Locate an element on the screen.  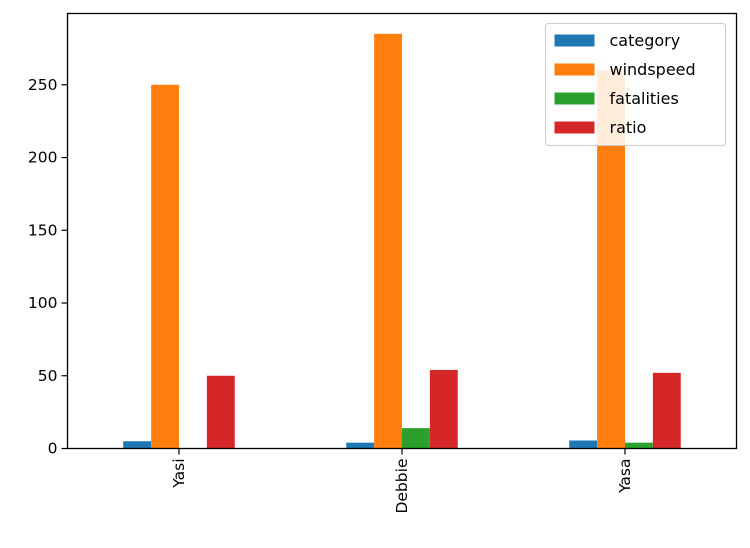
bar-windspeed-debbie is located at coordinates (388, 241).